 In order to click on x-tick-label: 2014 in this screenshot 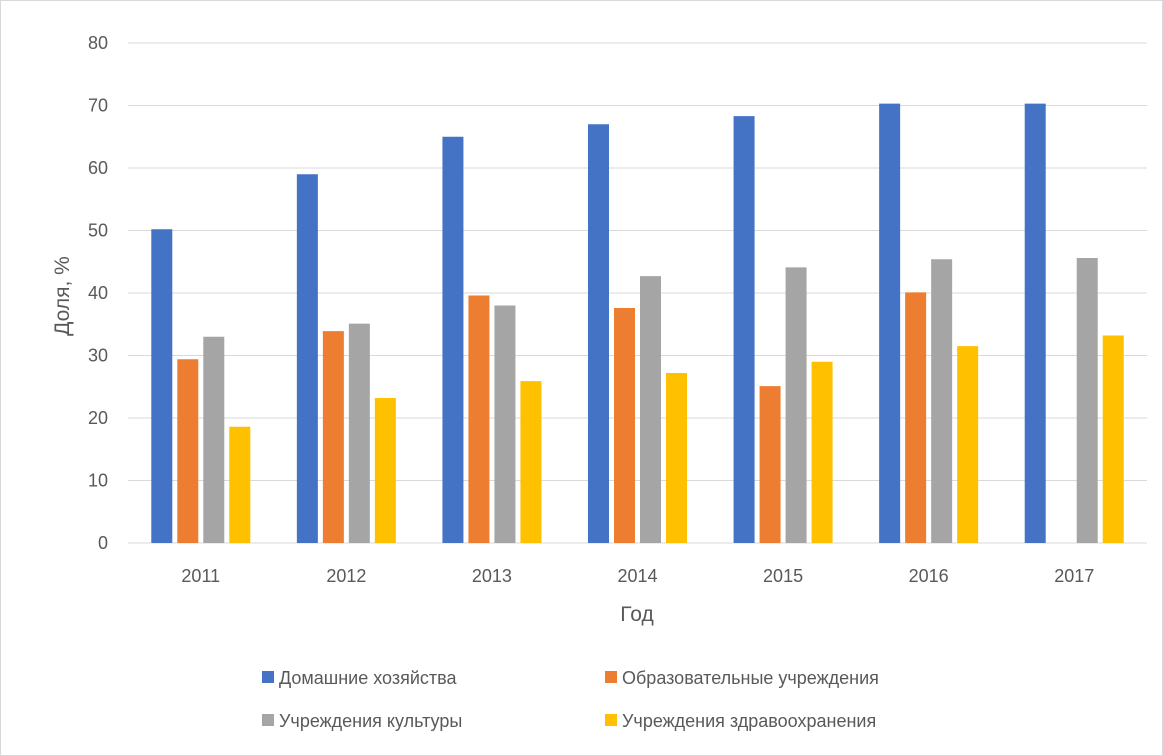, I will do `click(637, 576)`.